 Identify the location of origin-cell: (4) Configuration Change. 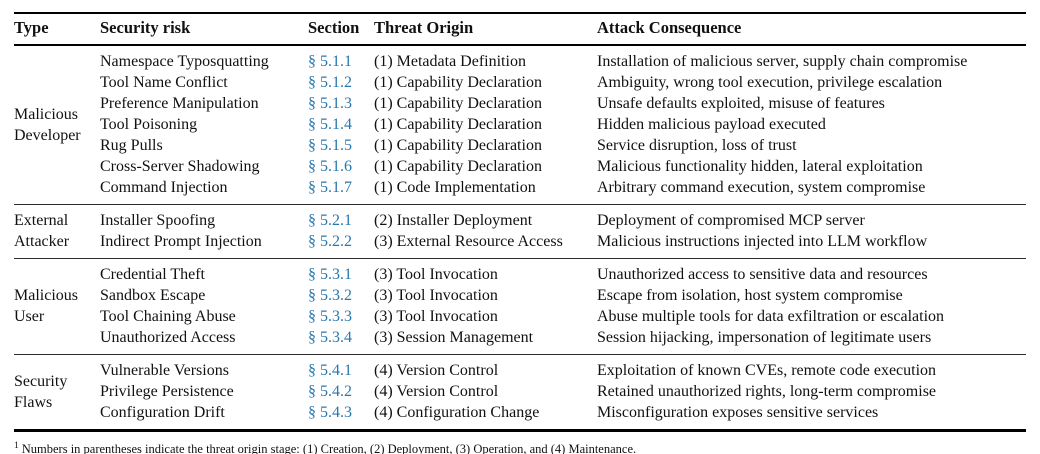
(457, 412).